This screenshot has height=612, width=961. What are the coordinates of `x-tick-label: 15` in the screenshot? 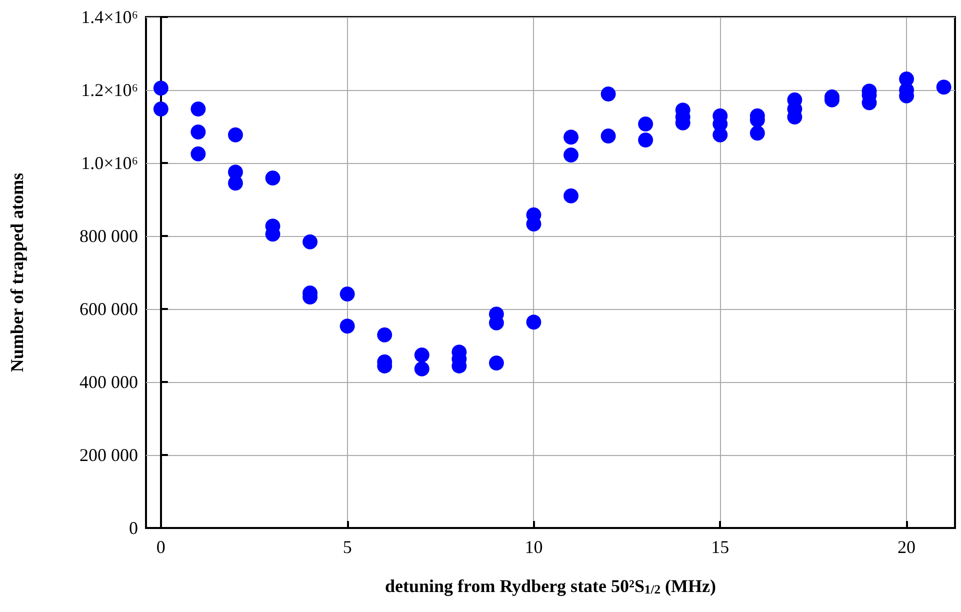 It's located at (720, 547).